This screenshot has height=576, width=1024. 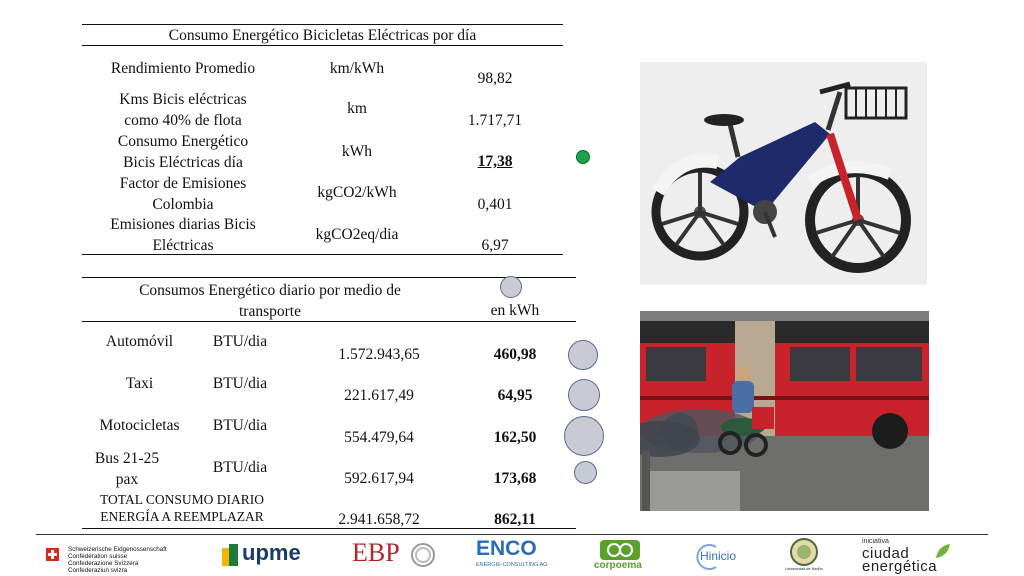 I want to click on table2-row-btu: 554.479,64, so click(x=379, y=437).